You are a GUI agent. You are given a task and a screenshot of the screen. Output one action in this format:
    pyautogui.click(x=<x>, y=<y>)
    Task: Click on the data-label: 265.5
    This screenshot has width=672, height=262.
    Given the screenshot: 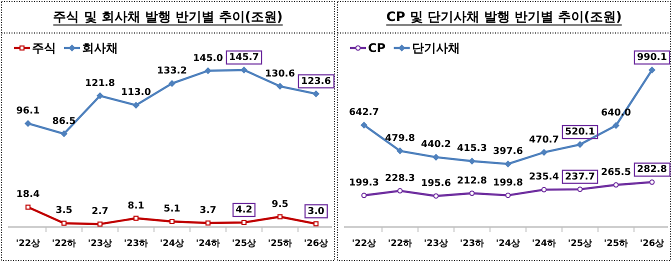 What is the action you would take?
    pyautogui.click(x=616, y=172)
    